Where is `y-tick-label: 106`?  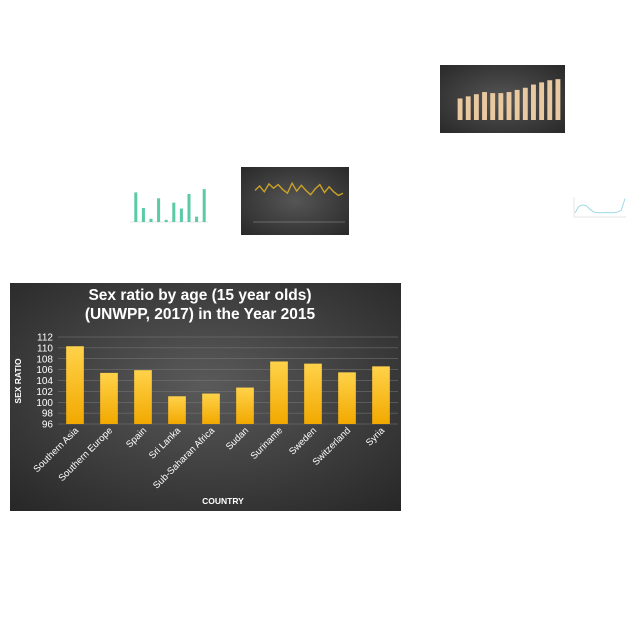 y-tick-label: 106 is located at coordinates (44, 370).